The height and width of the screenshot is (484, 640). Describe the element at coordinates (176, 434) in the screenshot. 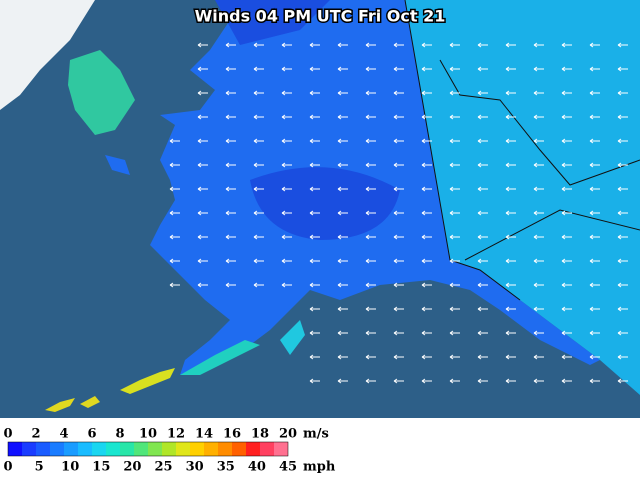

I see `ms-tick-label: 12` at that location.